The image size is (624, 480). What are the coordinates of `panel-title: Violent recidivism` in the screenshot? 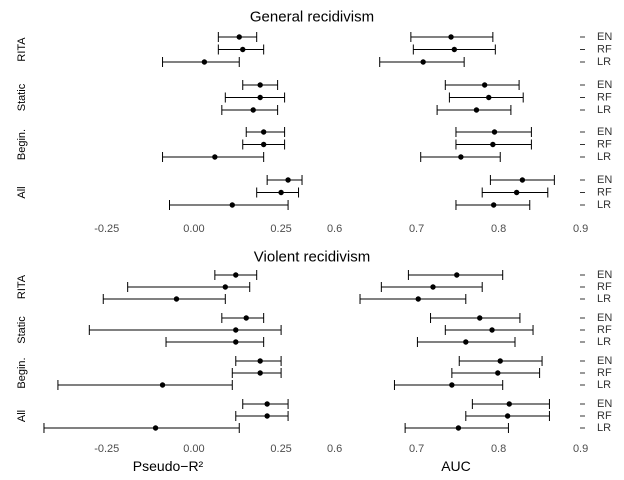 It's located at (312, 257).